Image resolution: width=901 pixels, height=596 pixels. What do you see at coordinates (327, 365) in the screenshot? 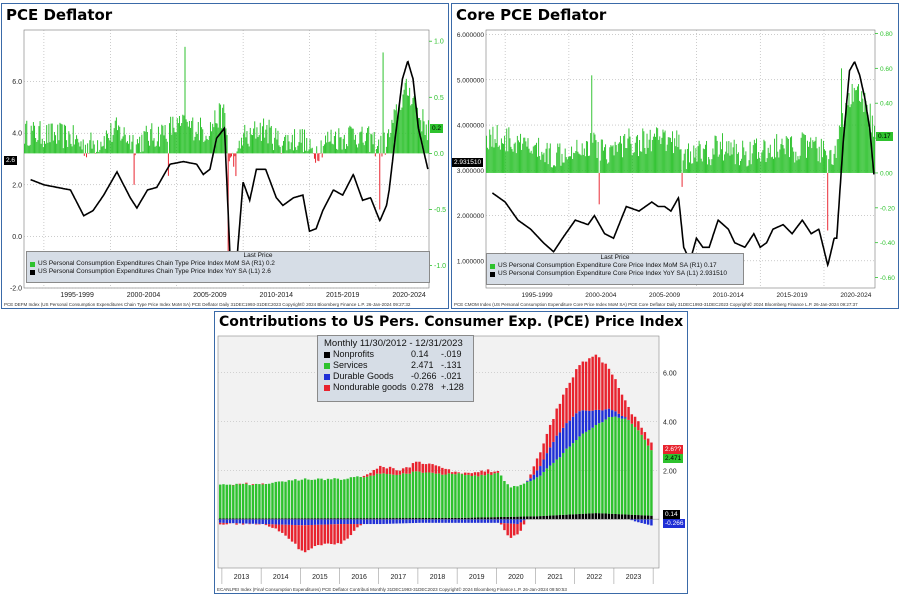
I see `legend-swatch` at bounding box center [327, 365].